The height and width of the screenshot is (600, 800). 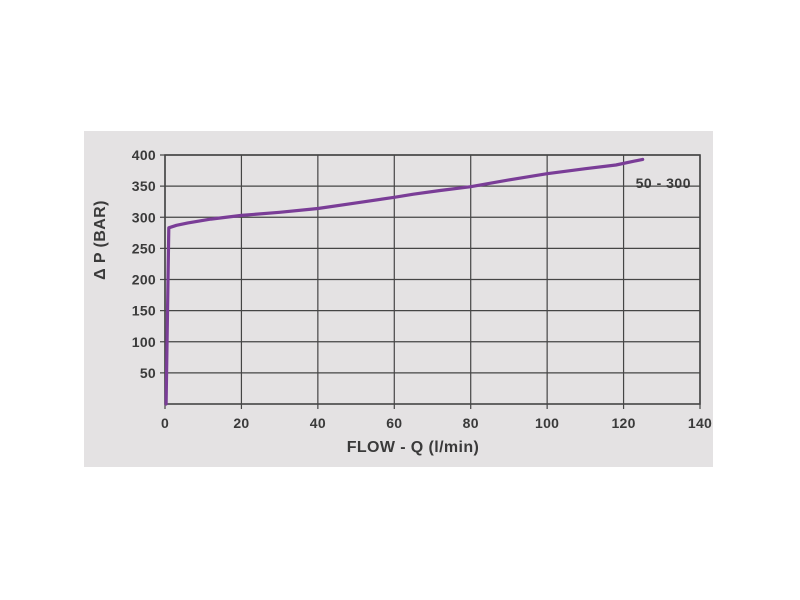 I want to click on curve-annotation: 50 - 300, so click(x=663, y=183).